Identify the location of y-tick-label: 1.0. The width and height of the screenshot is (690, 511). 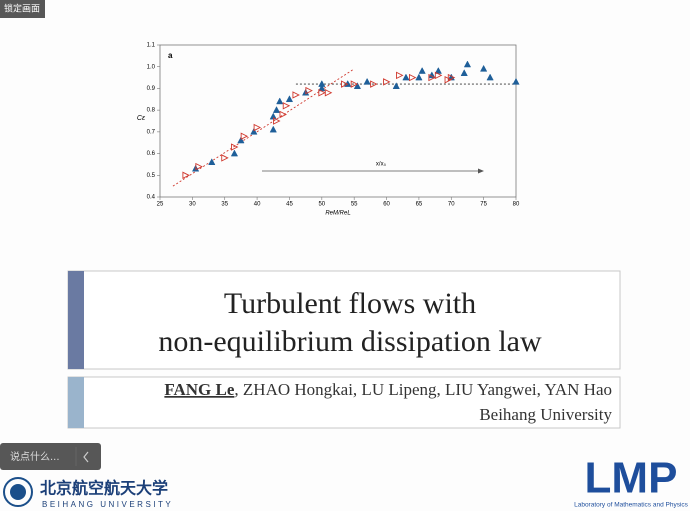
(151, 67).